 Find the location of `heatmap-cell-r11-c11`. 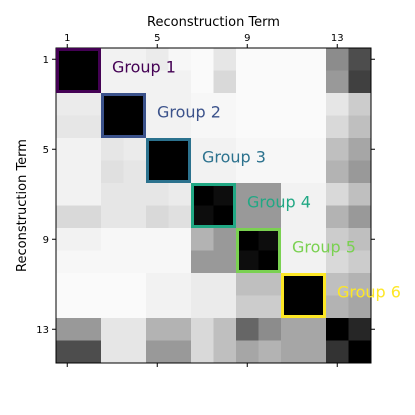

heatmap-cell-r11-c11 is located at coordinates (292, 284).